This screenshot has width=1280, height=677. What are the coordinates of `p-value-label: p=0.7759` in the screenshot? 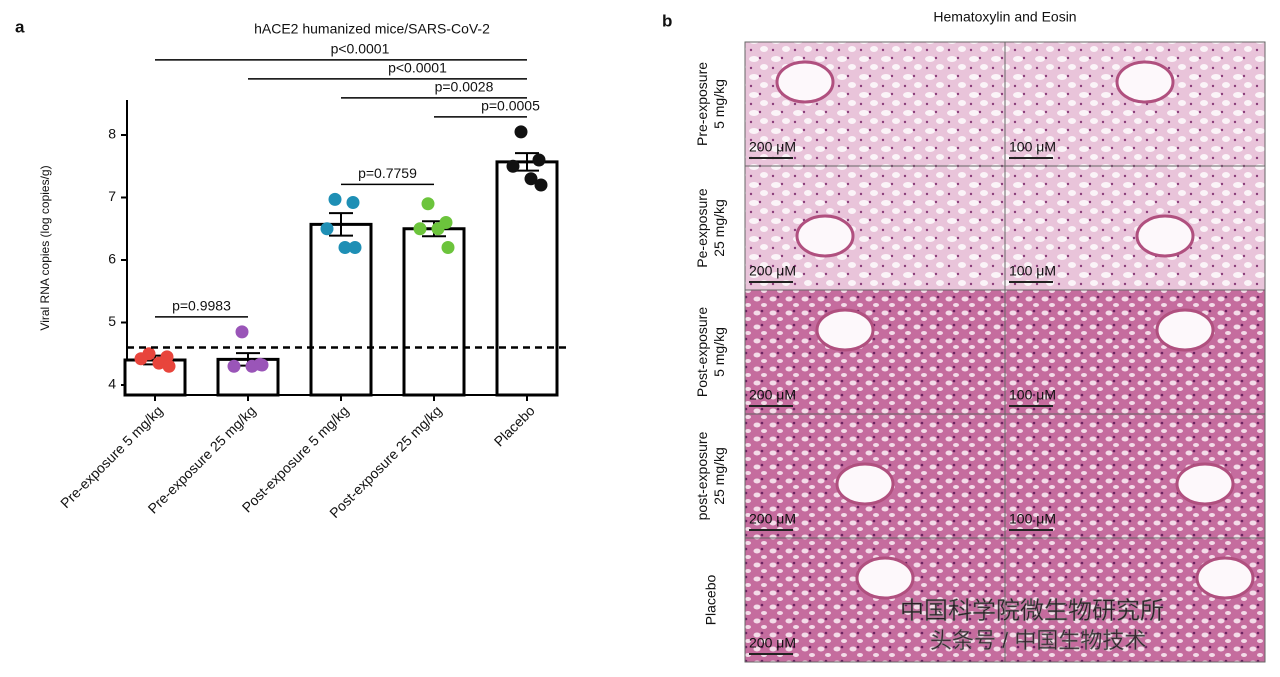 It's located at (387, 173).